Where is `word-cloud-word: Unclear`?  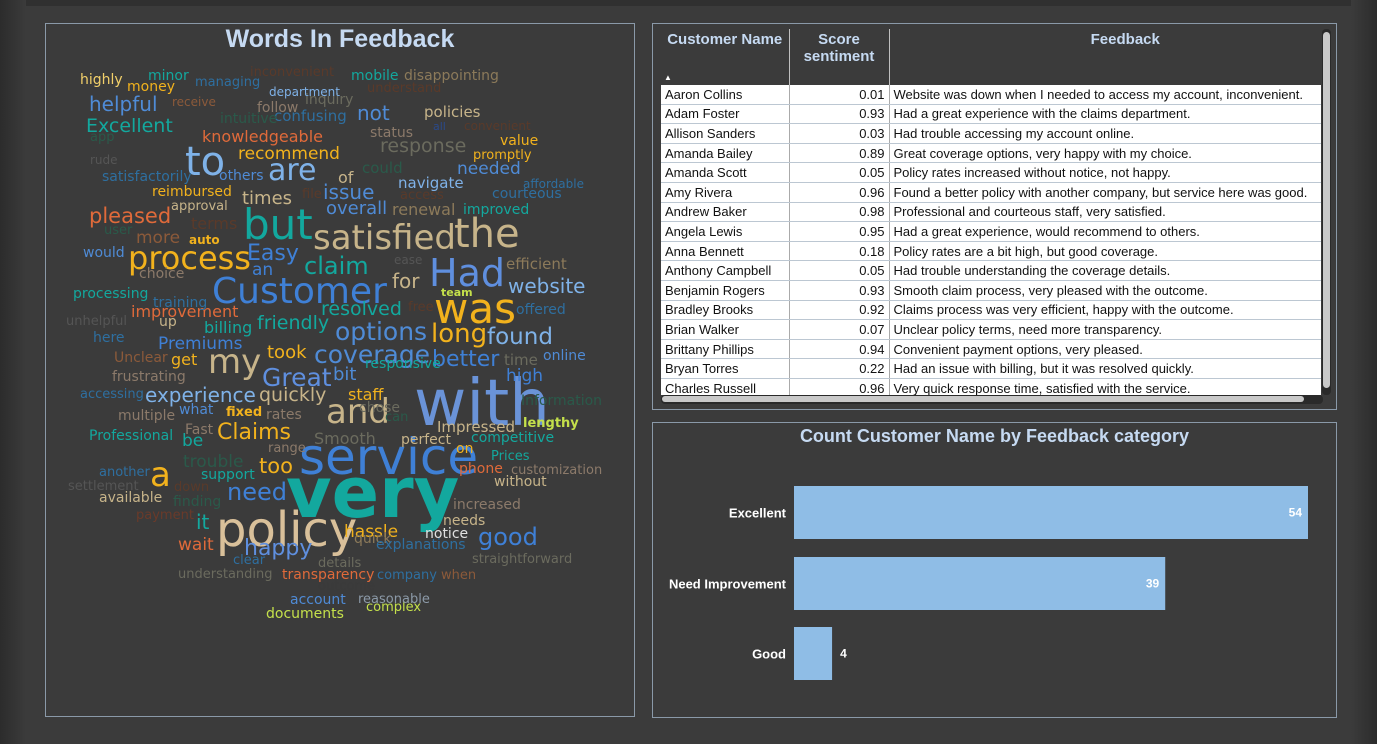 word-cloud-word: Unclear is located at coordinates (141, 358).